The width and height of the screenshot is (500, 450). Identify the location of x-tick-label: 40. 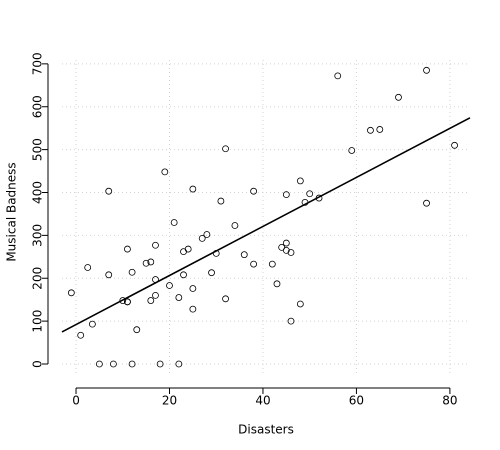
(262, 401).